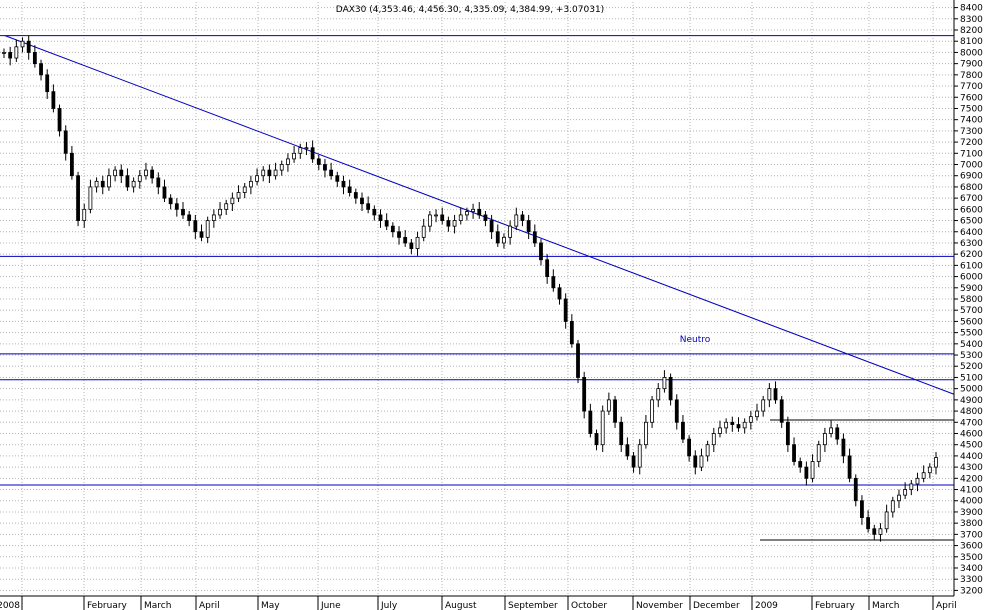  What do you see at coordinates (971, 42) in the screenshot?
I see `y-tick-label: 8100` at bounding box center [971, 42].